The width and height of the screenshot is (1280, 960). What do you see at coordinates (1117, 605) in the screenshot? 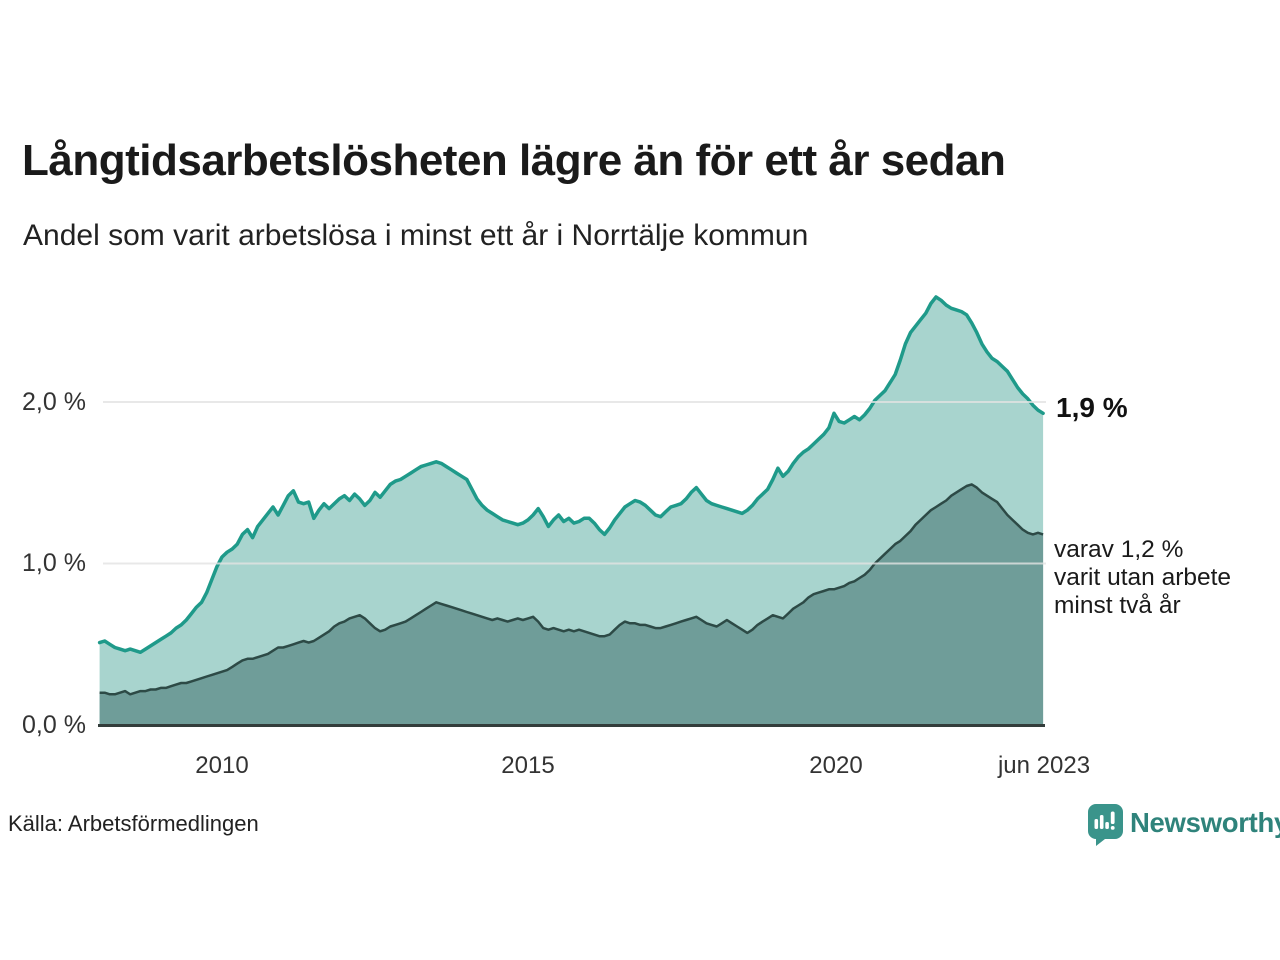
I see `two-year-annotation-line3: minst två år` at bounding box center [1117, 605].